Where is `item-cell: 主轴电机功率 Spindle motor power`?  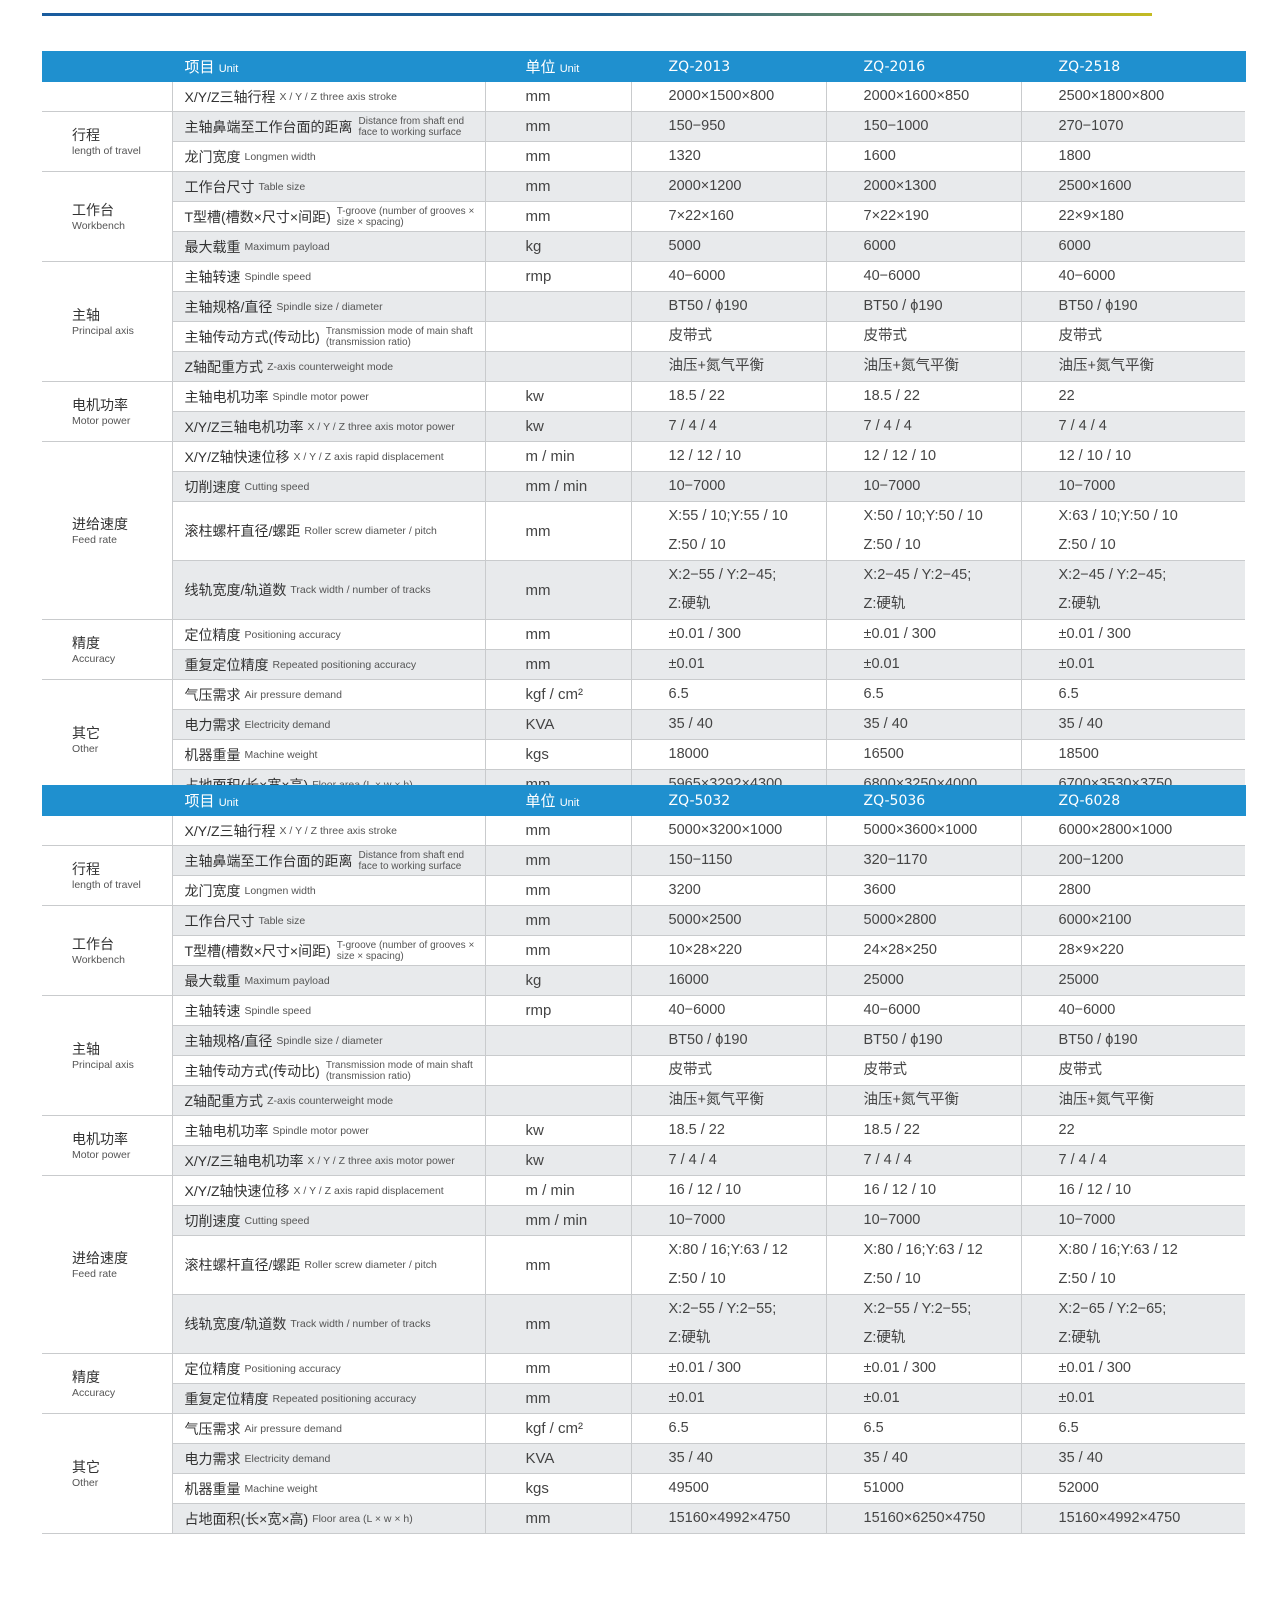
item-cell: 主轴电机功率 Spindle motor power is located at coordinates (328, 396).